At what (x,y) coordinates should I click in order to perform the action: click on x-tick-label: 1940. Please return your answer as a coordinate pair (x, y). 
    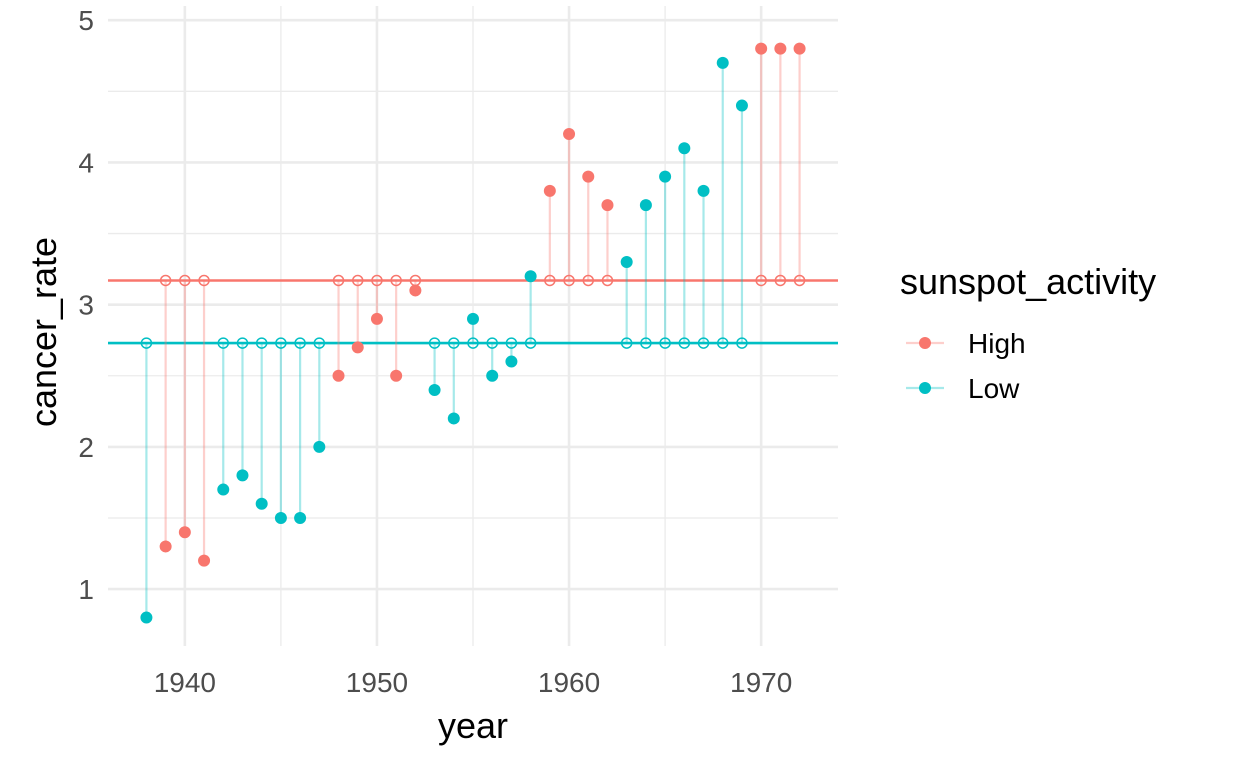
    Looking at the image, I should click on (185, 682).